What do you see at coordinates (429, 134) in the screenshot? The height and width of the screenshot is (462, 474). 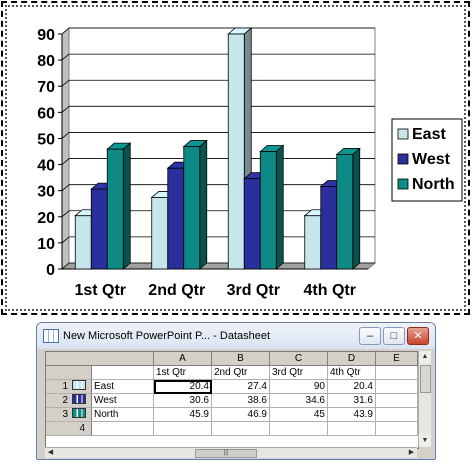 I see `legend-label-east: East` at bounding box center [429, 134].